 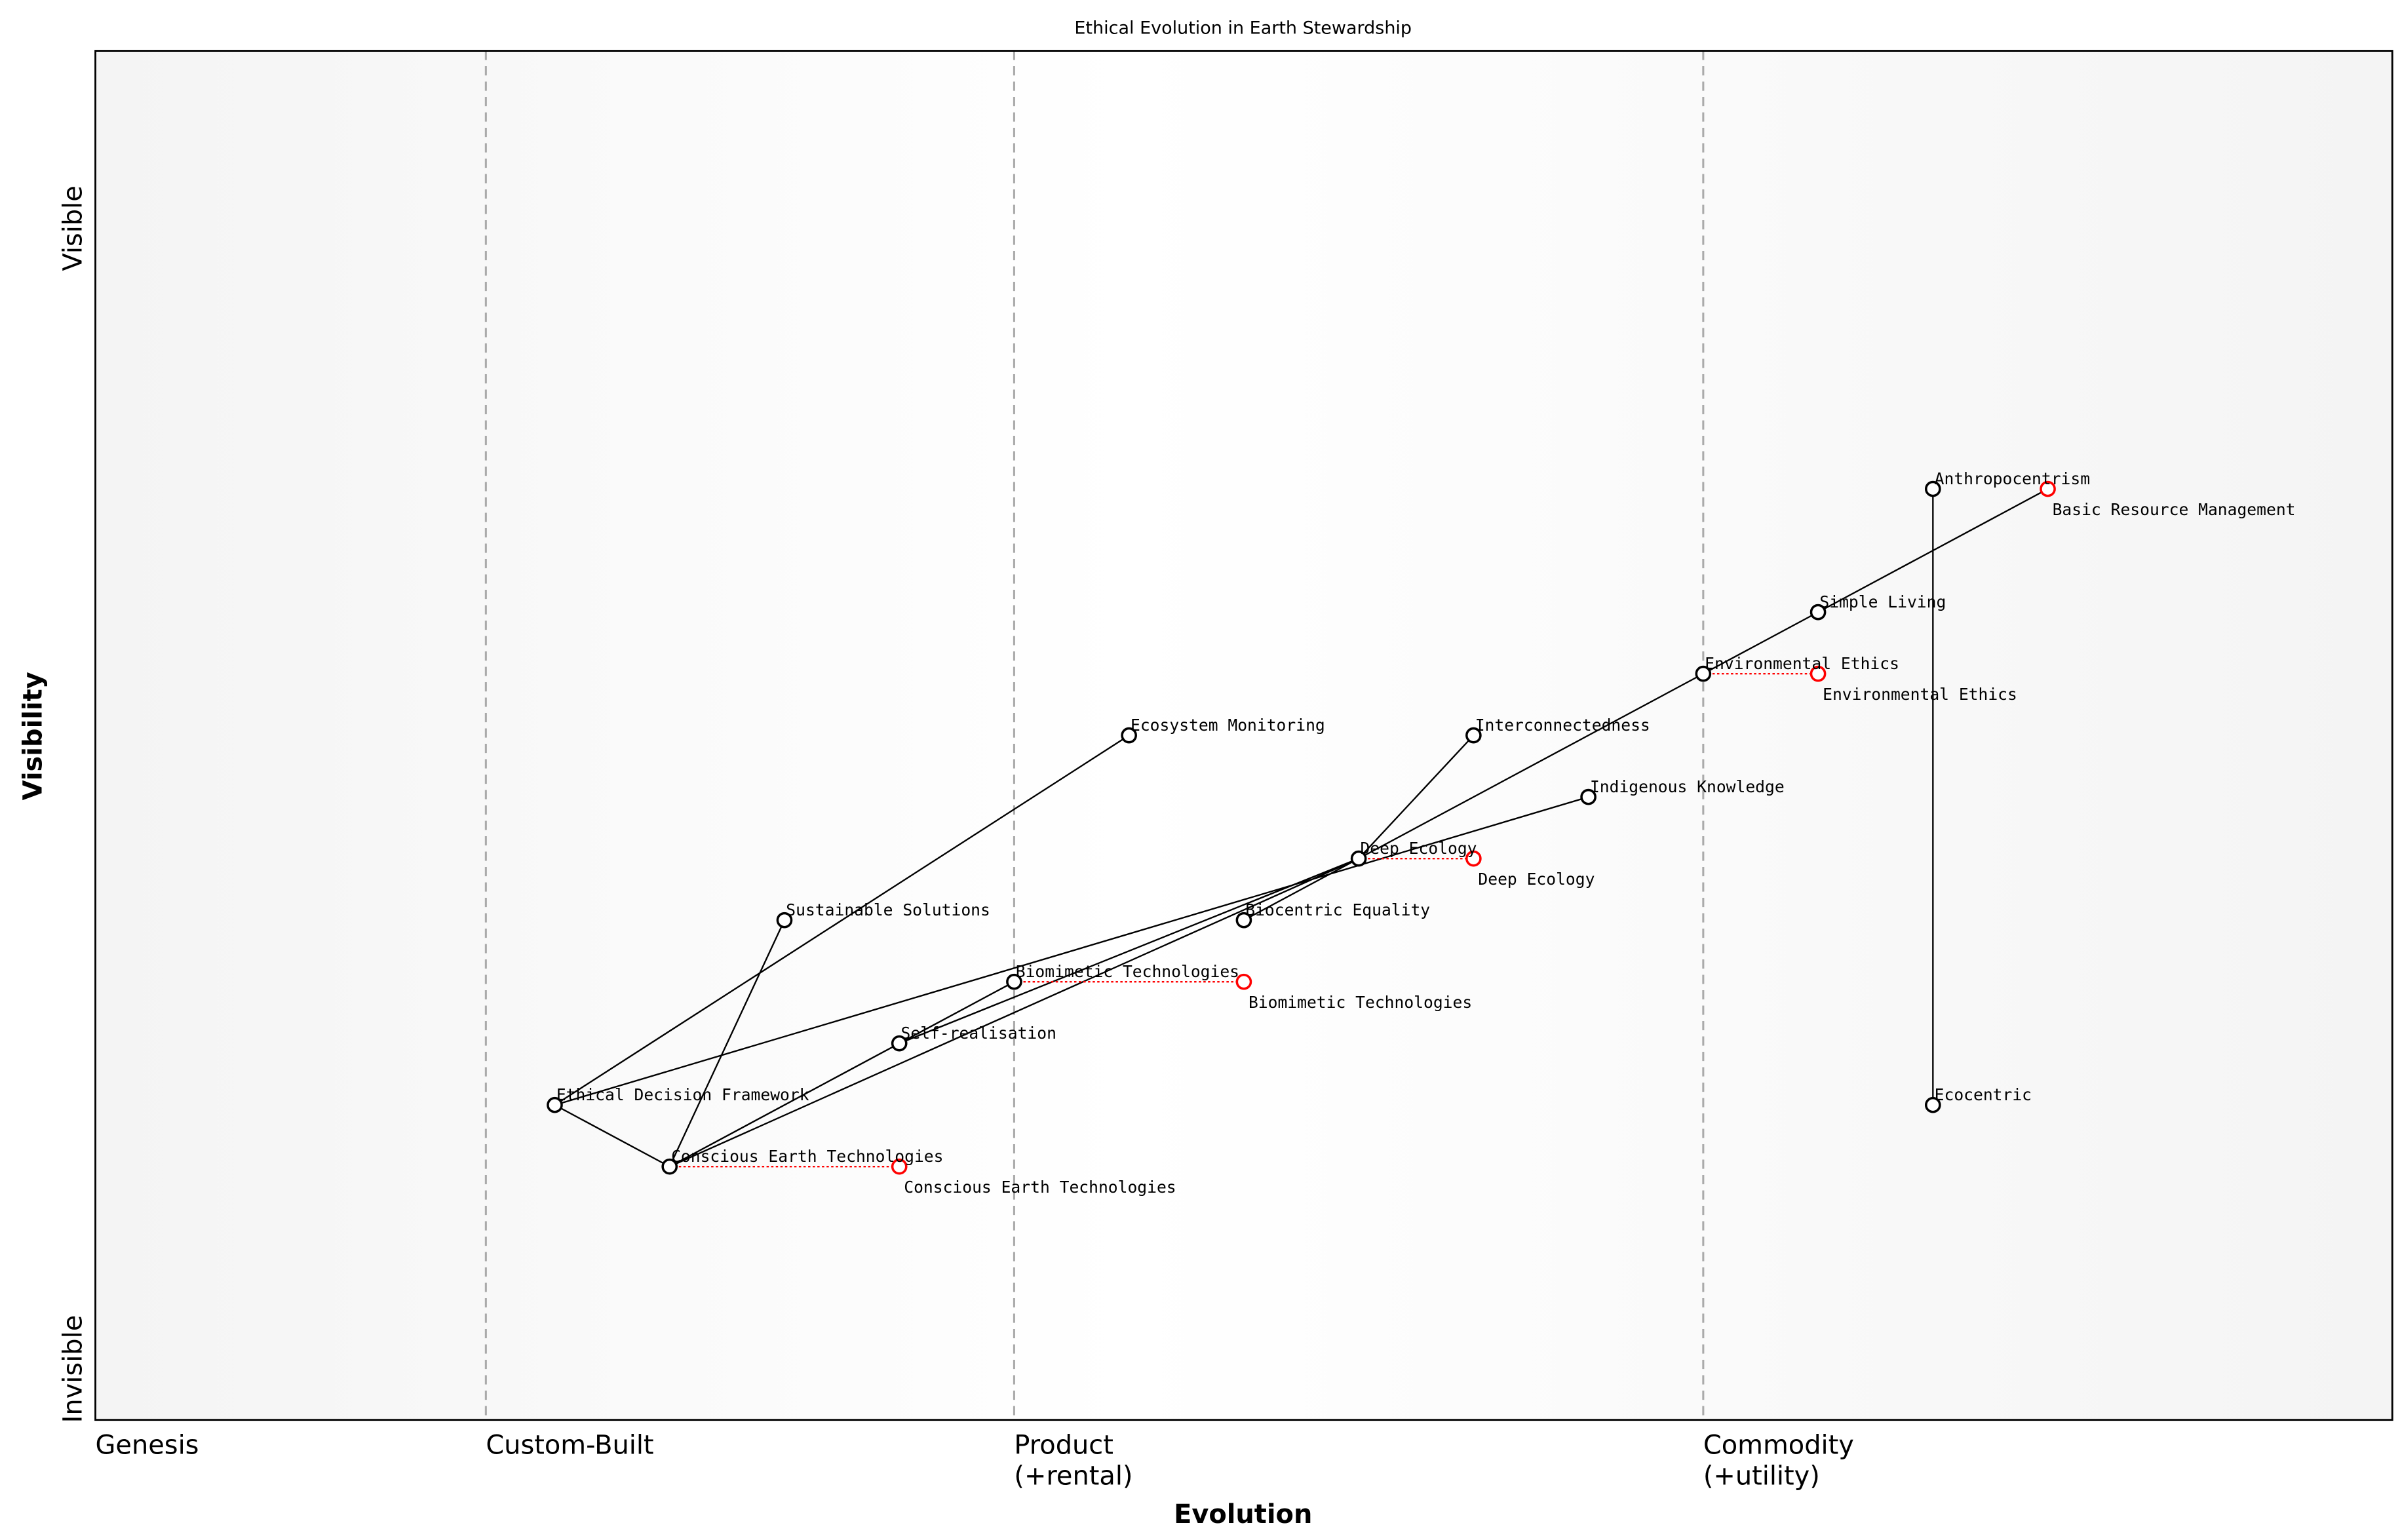 What do you see at coordinates (888, 909) in the screenshot?
I see `component-label: Sustainable Solutions` at bounding box center [888, 909].